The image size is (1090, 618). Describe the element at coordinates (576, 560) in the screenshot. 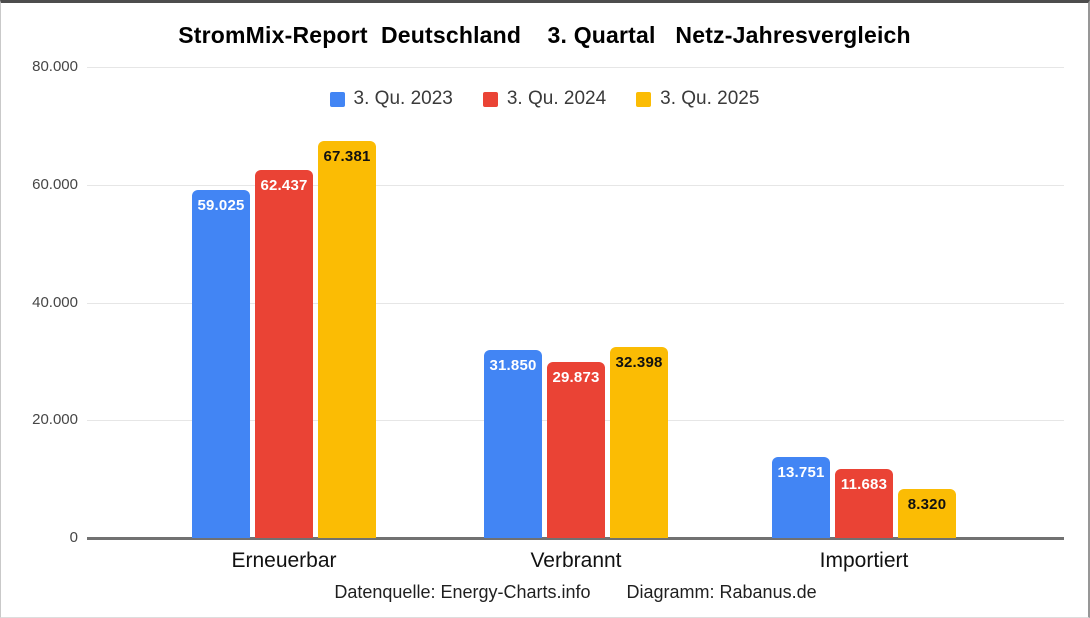

I see `category-label: Verbrannt` at that location.